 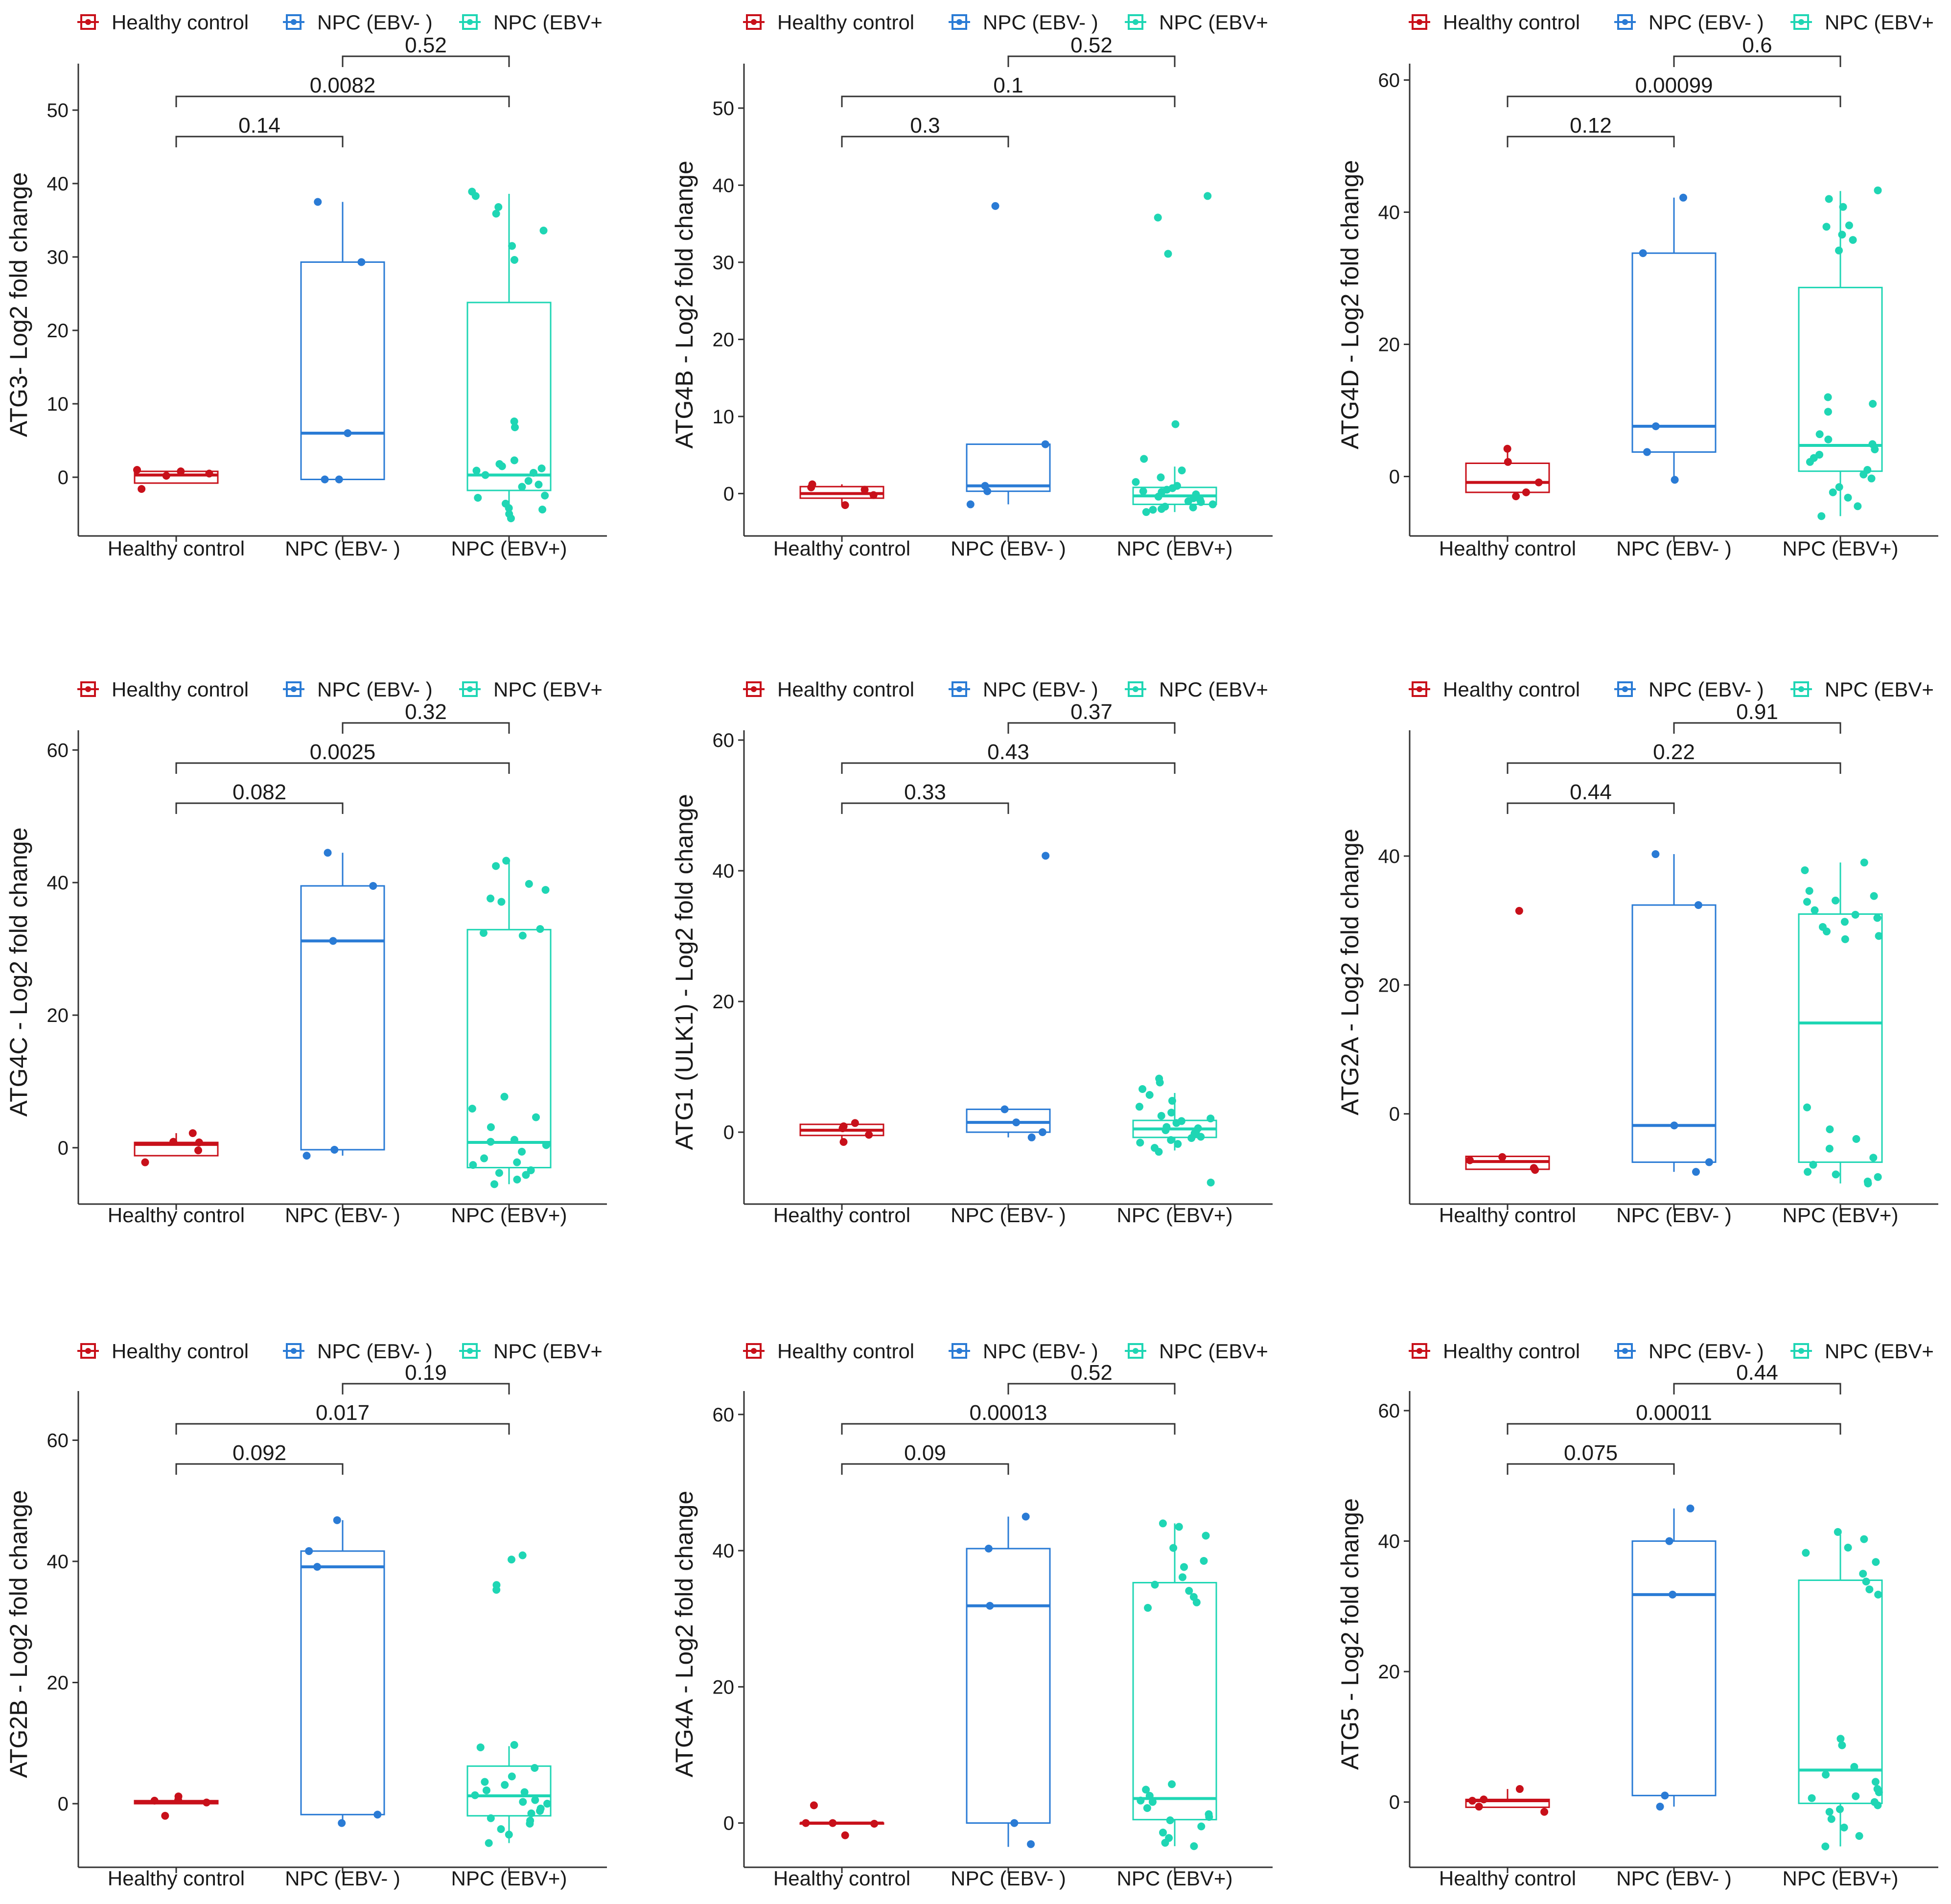 What do you see at coordinates (1674, 548) in the screenshot?
I see `x-tick-label: NPC (EBV- )` at bounding box center [1674, 548].